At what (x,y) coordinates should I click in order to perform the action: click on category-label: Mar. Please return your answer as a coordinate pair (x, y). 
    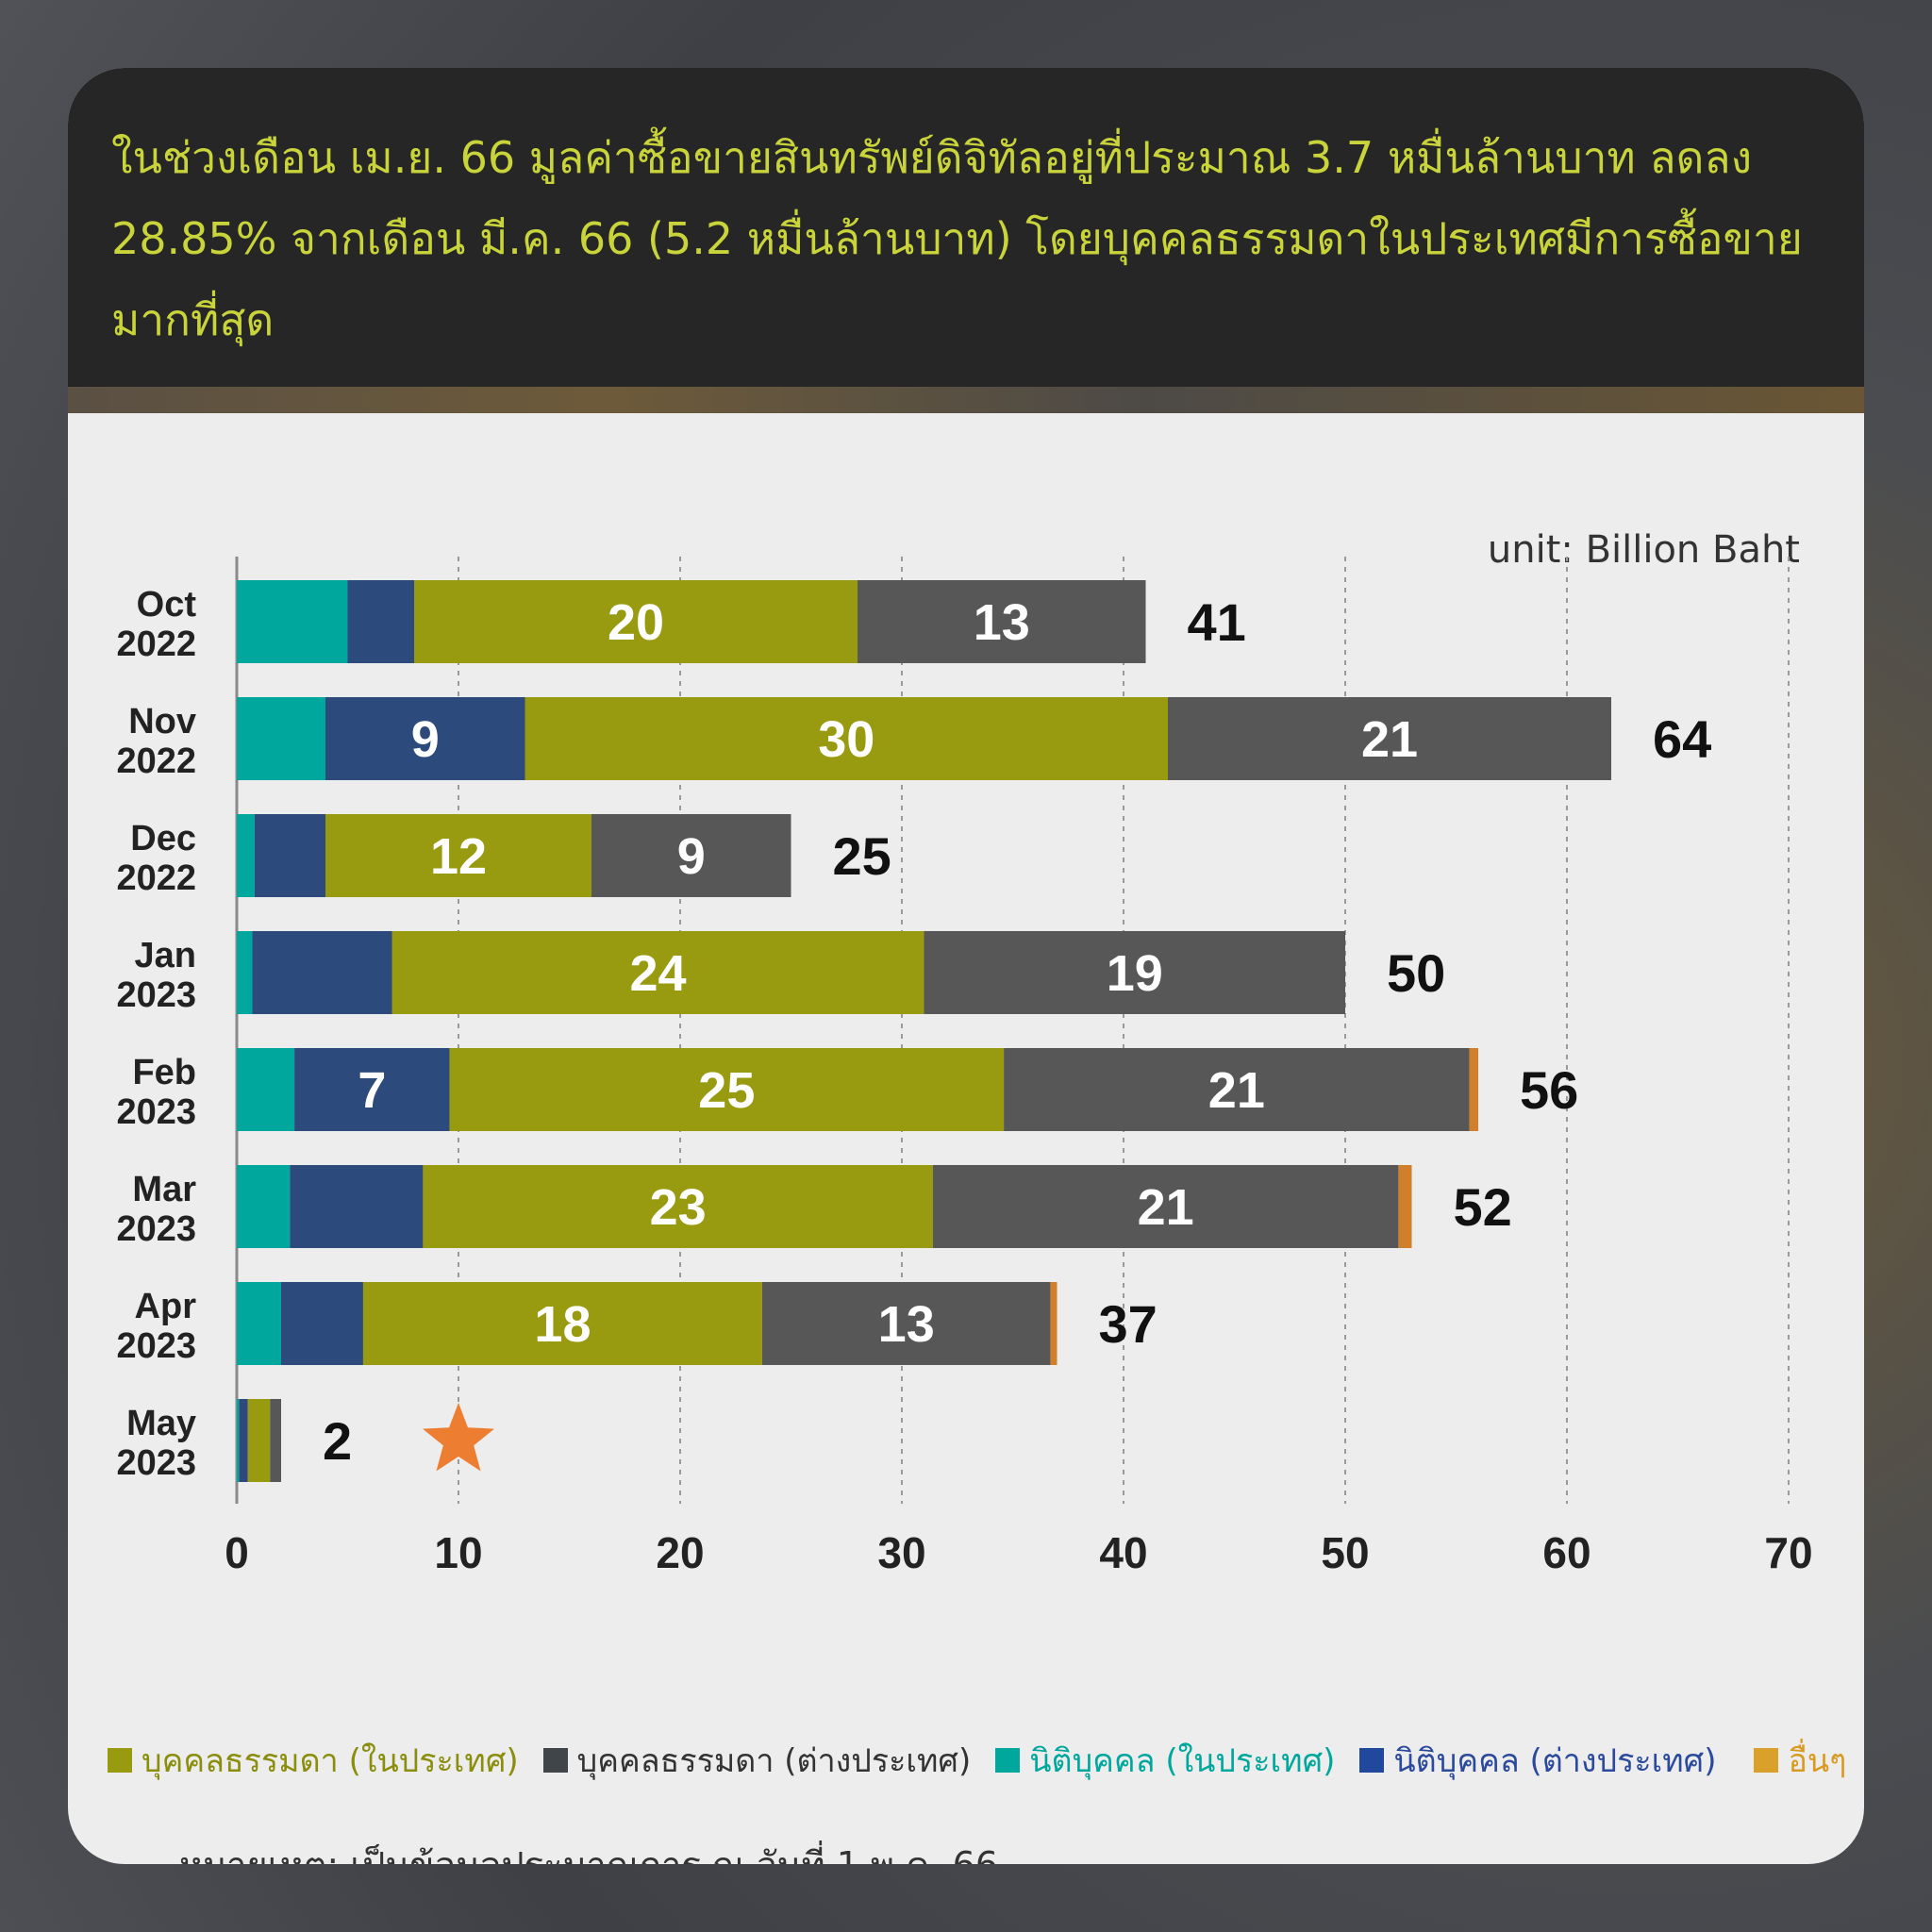
    Looking at the image, I should click on (164, 1189).